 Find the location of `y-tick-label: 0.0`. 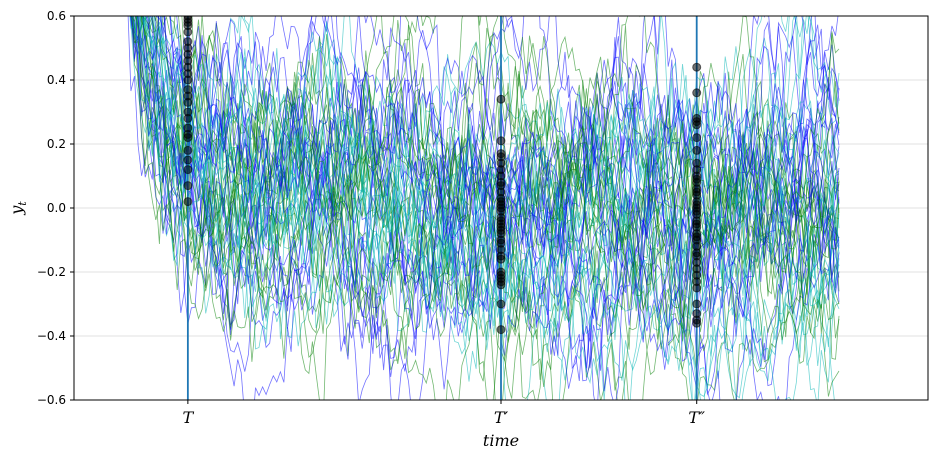

y-tick-label: 0.0 is located at coordinates (56, 208).